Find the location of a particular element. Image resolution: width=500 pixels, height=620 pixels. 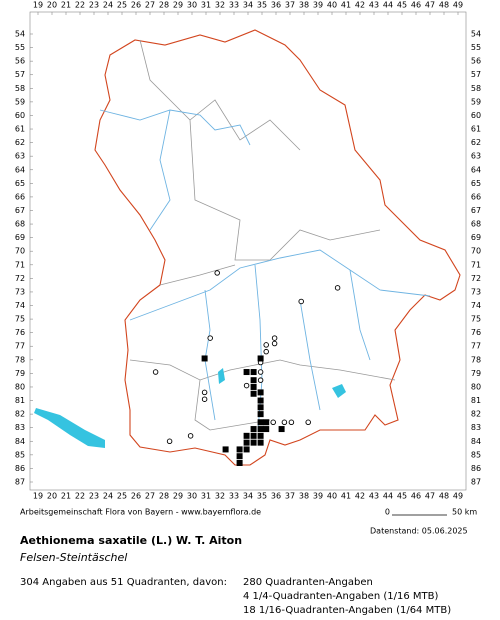

row-label: 65 is located at coordinates (476, 183).